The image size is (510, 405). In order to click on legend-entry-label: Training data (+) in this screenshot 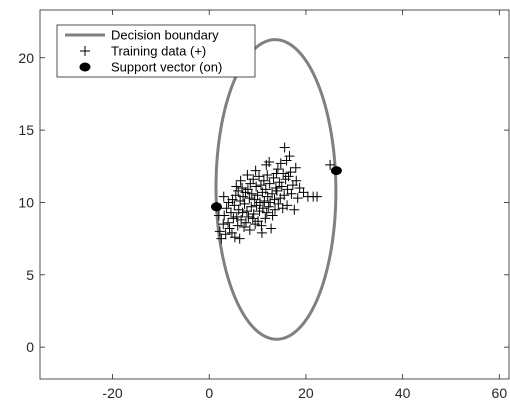, I will do `click(158, 51)`.